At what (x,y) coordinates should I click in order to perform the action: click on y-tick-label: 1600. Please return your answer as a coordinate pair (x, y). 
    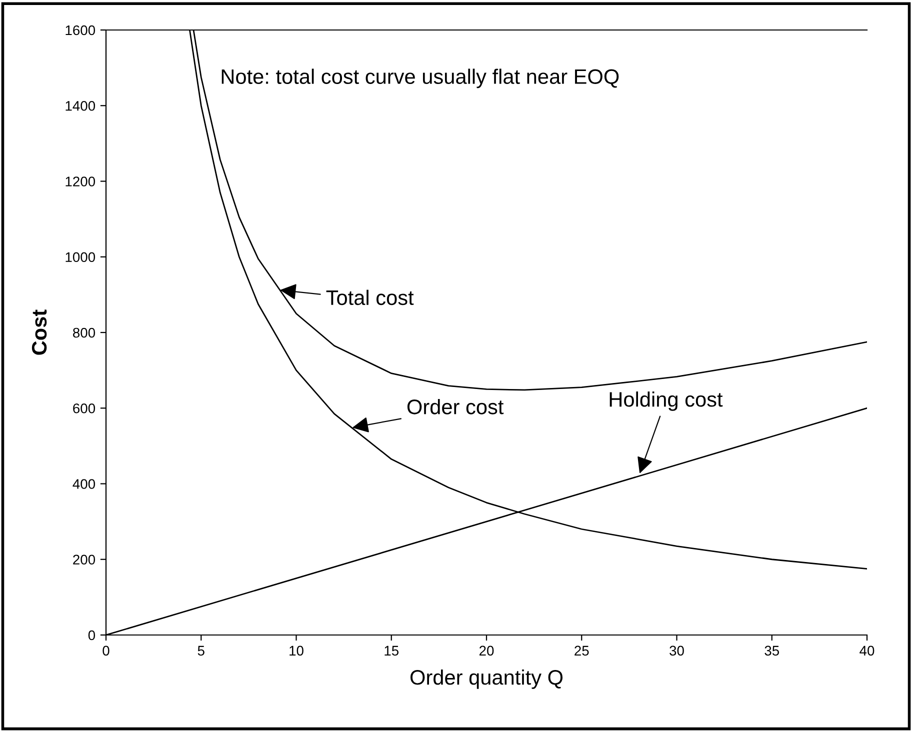
    Looking at the image, I should click on (81, 30).